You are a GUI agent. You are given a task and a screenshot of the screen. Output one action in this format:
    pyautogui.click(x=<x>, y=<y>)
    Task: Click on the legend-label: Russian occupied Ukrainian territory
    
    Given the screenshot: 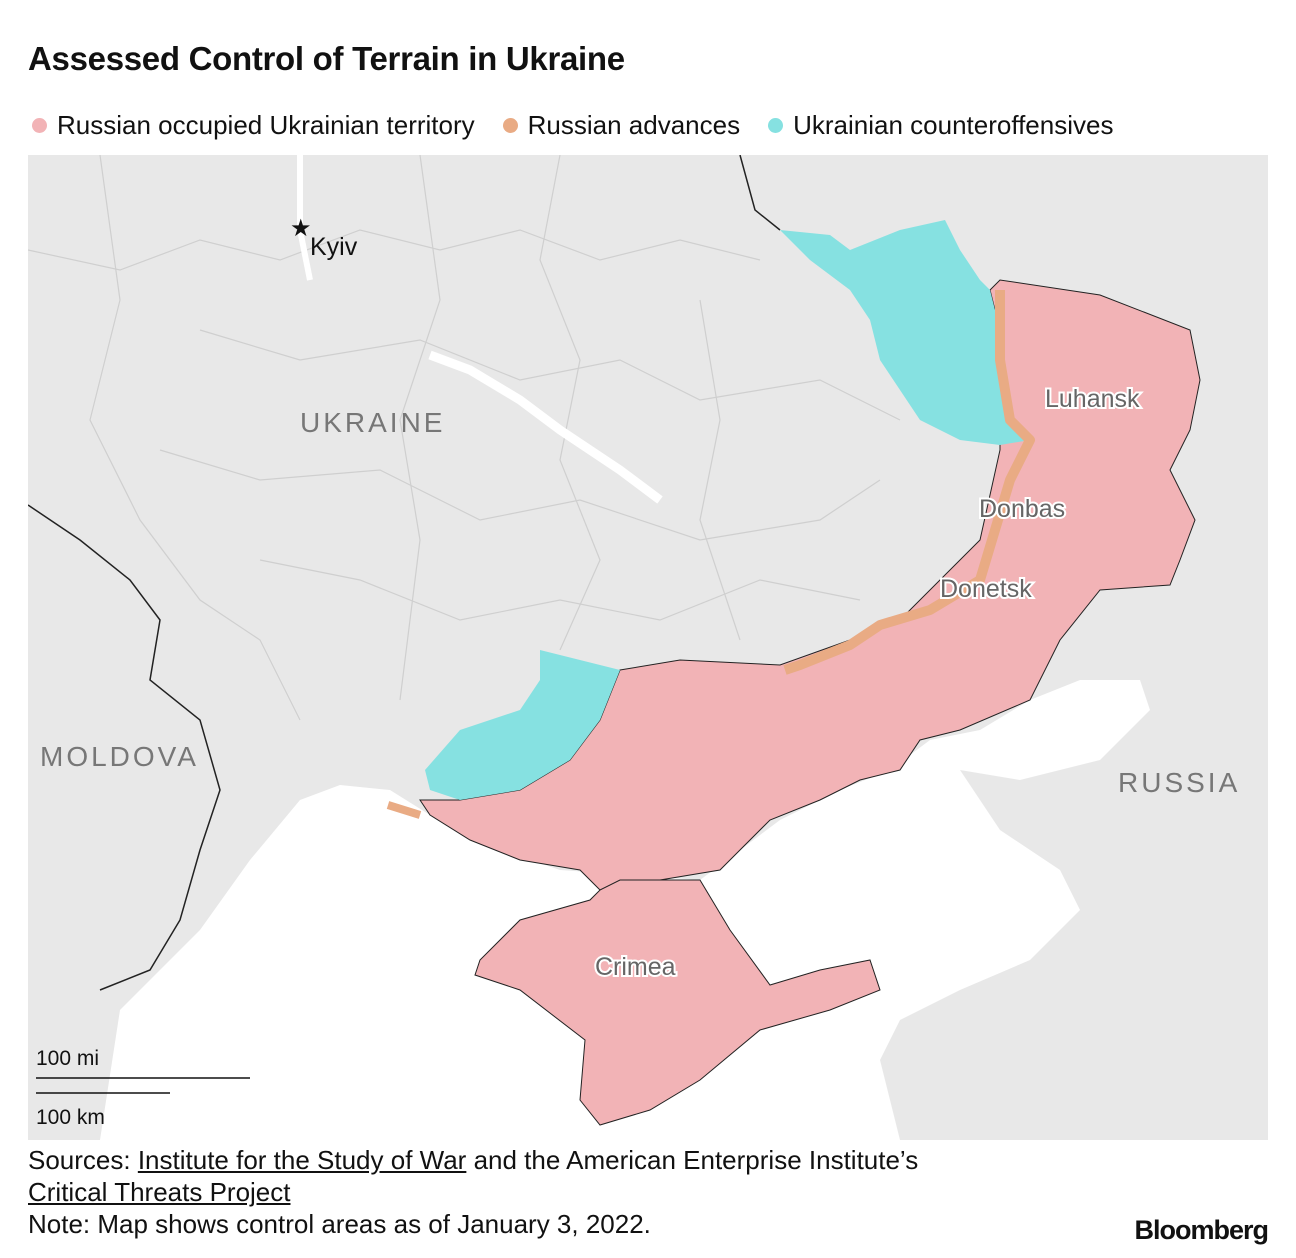 What is the action you would take?
    pyautogui.click(x=266, y=125)
    